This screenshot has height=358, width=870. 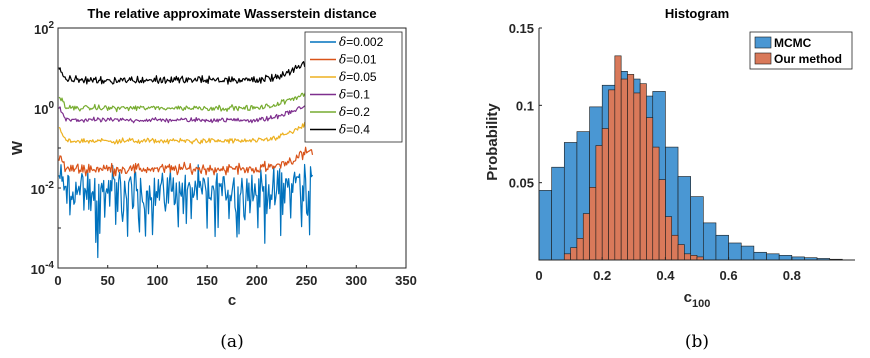 What do you see at coordinates (521, 183) in the screenshot?
I see `histogram-y-tick-label: 0.05` at bounding box center [521, 183].